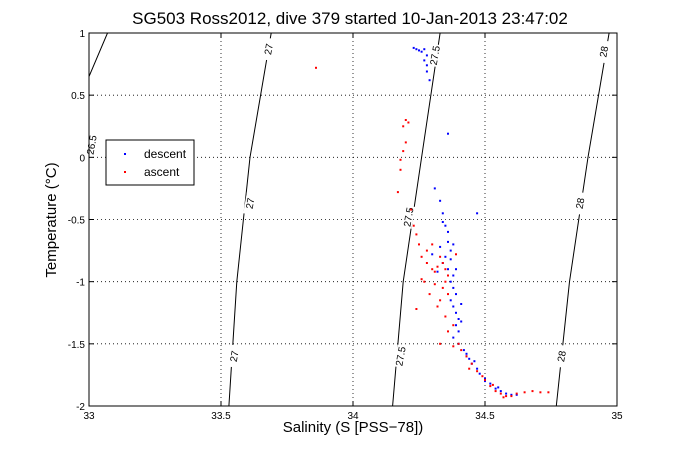 This screenshot has width=681, height=454. I want to click on series-descent, so click(465, 221).